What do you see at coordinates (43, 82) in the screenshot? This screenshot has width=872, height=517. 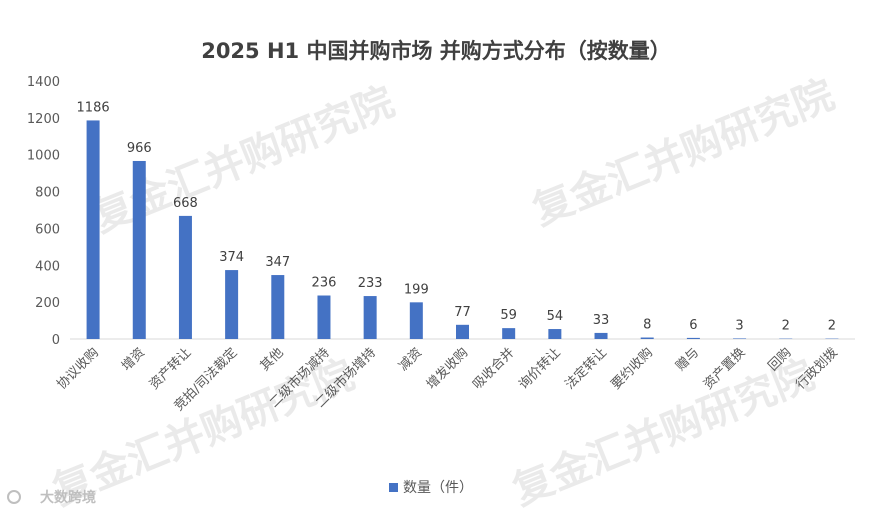 I see `y-tick-label: 1400` at bounding box center [43, 82].